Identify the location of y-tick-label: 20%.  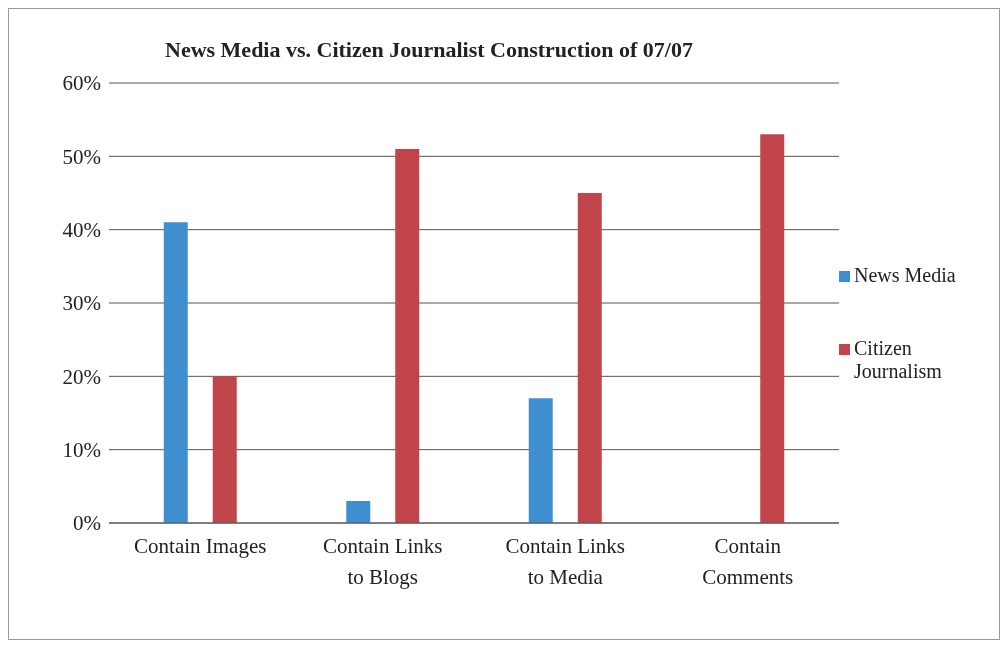
(81, 376).